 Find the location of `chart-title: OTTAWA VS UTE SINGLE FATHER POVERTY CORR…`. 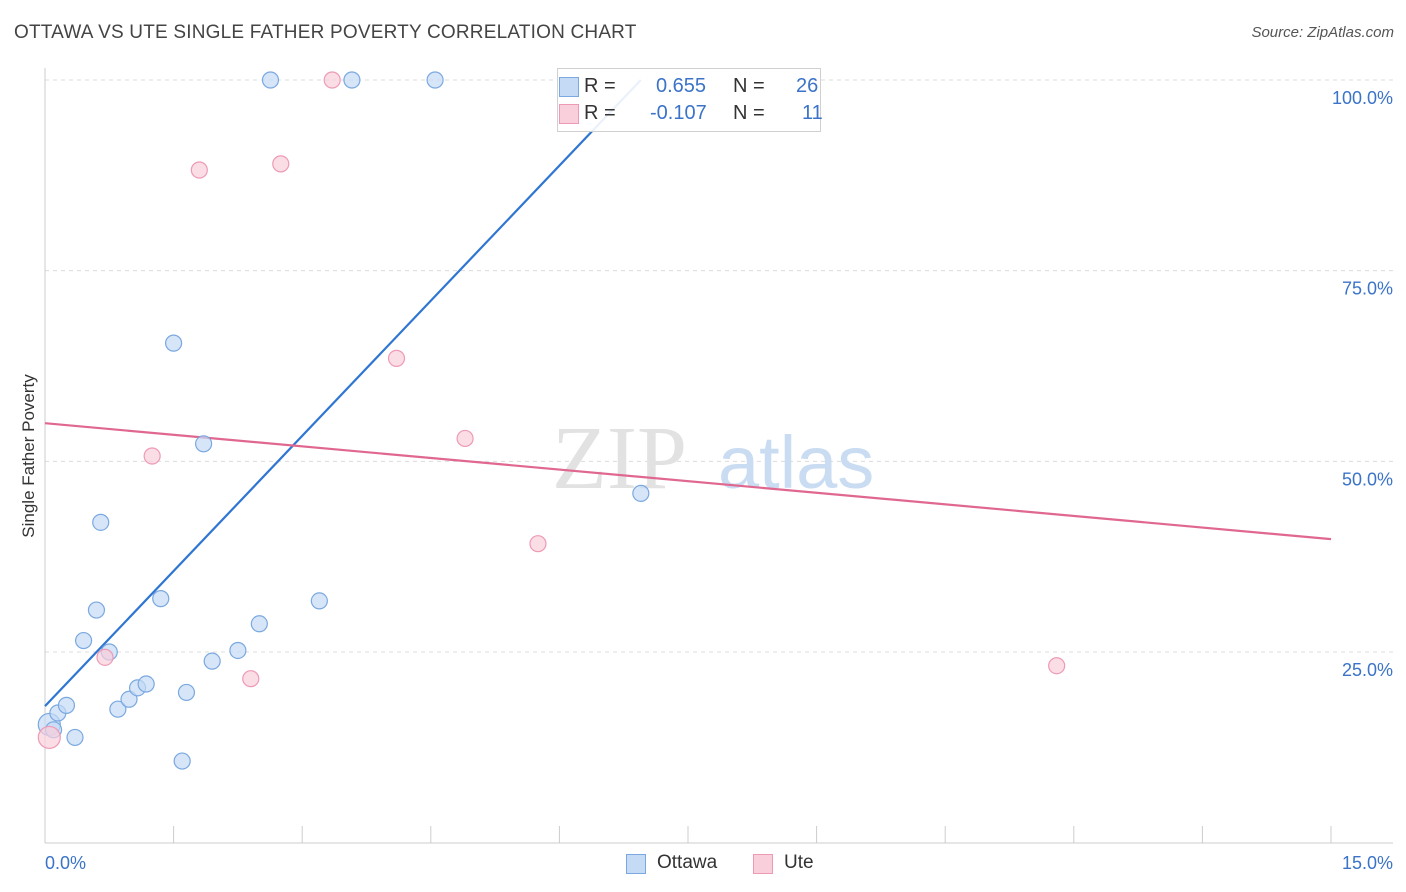

chart-title: OTTAWA VS UTE SINGLE FATHER POVERTY CORR… is located at coordinates (325, 32).